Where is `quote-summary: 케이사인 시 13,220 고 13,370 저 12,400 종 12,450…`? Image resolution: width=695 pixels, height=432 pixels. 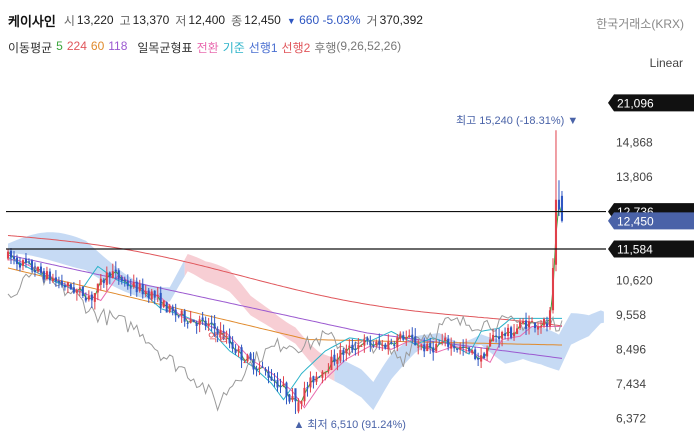 quote-summary: 케이사인 시 13,220 고 13,370 저 12,400 종 12,450… is located at coordinates (218, 20).